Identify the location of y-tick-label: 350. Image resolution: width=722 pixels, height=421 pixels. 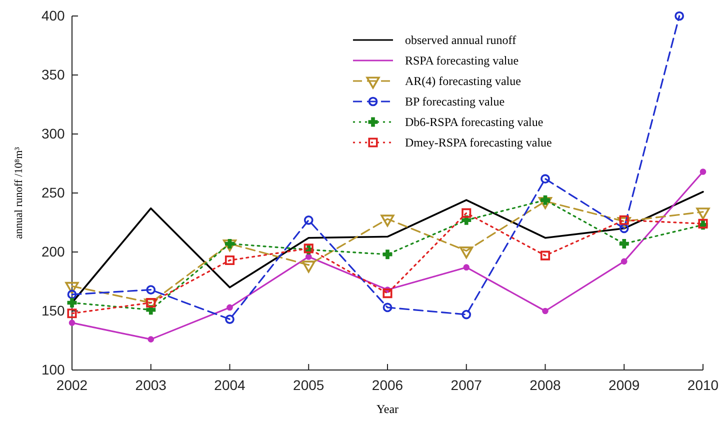
(53, 74).